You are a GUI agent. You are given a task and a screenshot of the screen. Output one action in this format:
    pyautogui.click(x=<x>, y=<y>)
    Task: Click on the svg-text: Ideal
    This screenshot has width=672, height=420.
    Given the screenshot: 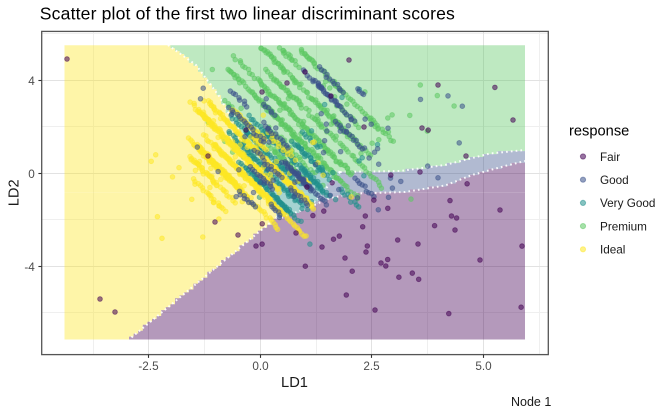 What is the action you would take?
    pyautogui.click(x=612, y=250)
    